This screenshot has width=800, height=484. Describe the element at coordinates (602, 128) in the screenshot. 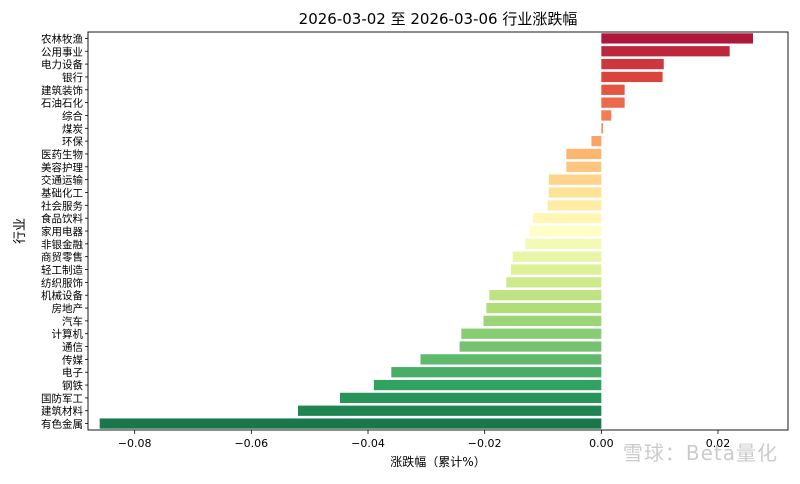

I see `bar-煤炭` at that location.